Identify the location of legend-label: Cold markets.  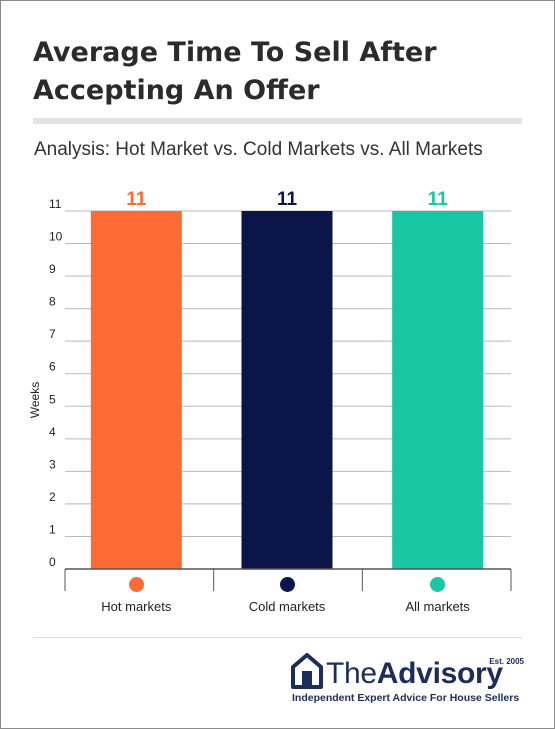
(287, 606).